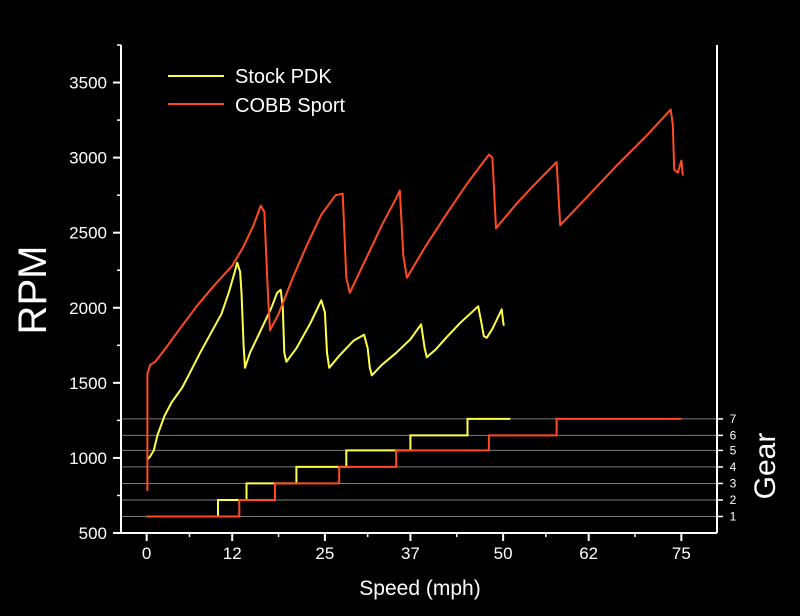 This screenshot has width=800, height=616. I want to click on gear-line-cobb-sport, so click(414, 467).